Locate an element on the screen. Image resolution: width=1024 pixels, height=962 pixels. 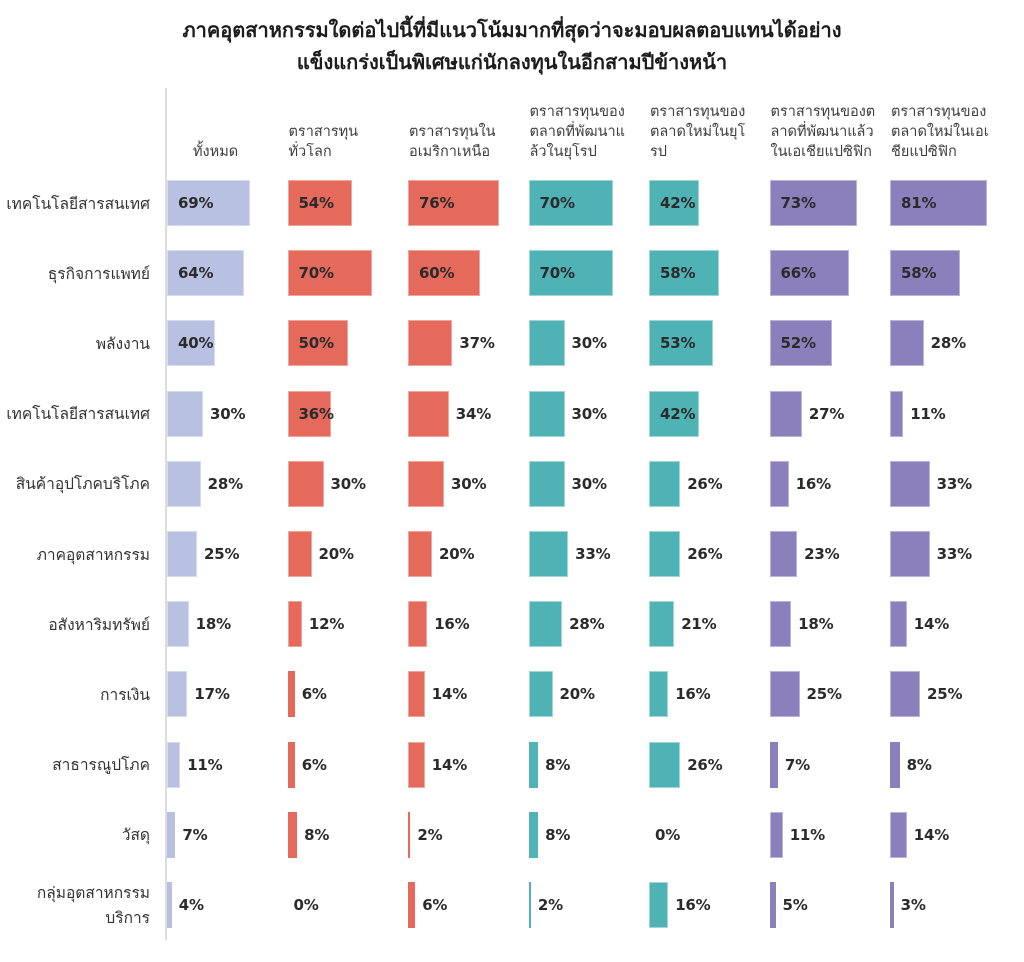
value-label: 5% is located at coordinates (795, 905).